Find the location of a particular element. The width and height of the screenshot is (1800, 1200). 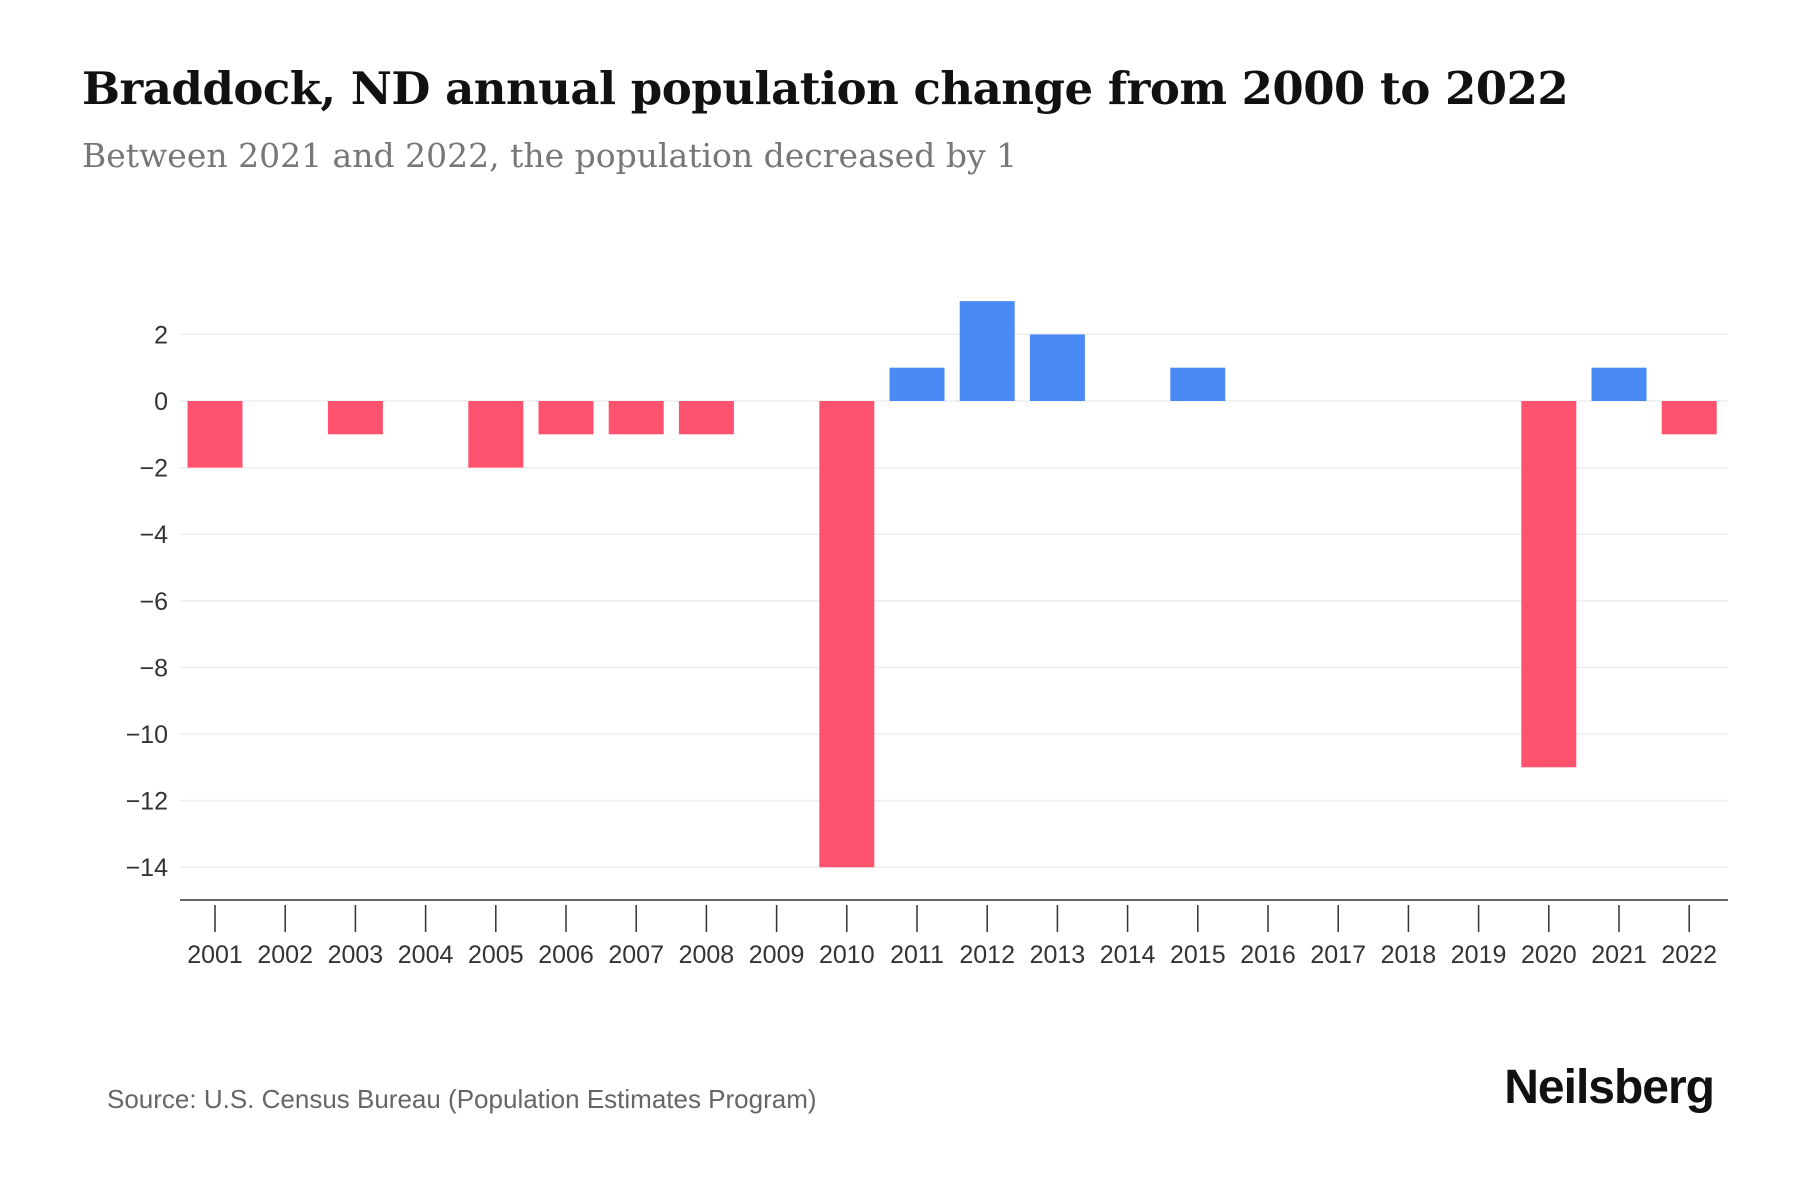

bar-2012 is located at coordinates (987, 351).